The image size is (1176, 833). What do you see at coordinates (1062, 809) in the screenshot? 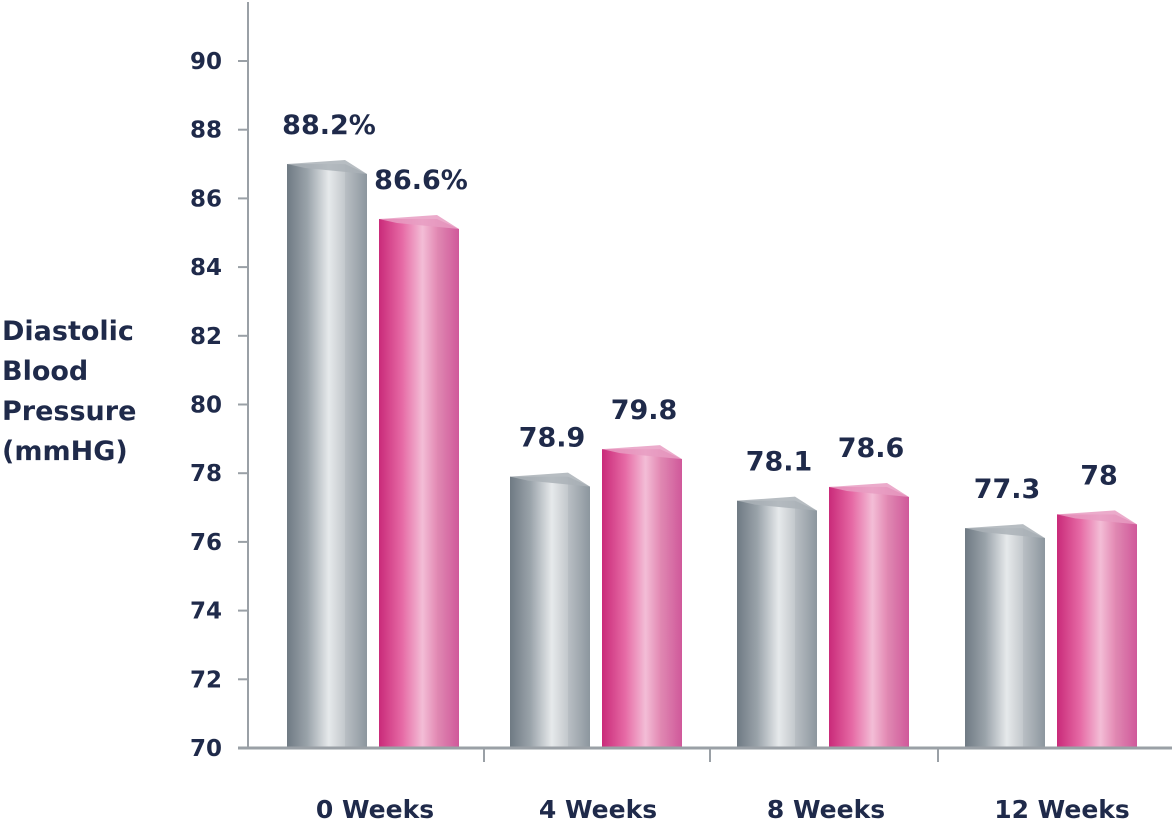
I see `x-category-label: 12 Weeks` at bounding box center [1062, 809].